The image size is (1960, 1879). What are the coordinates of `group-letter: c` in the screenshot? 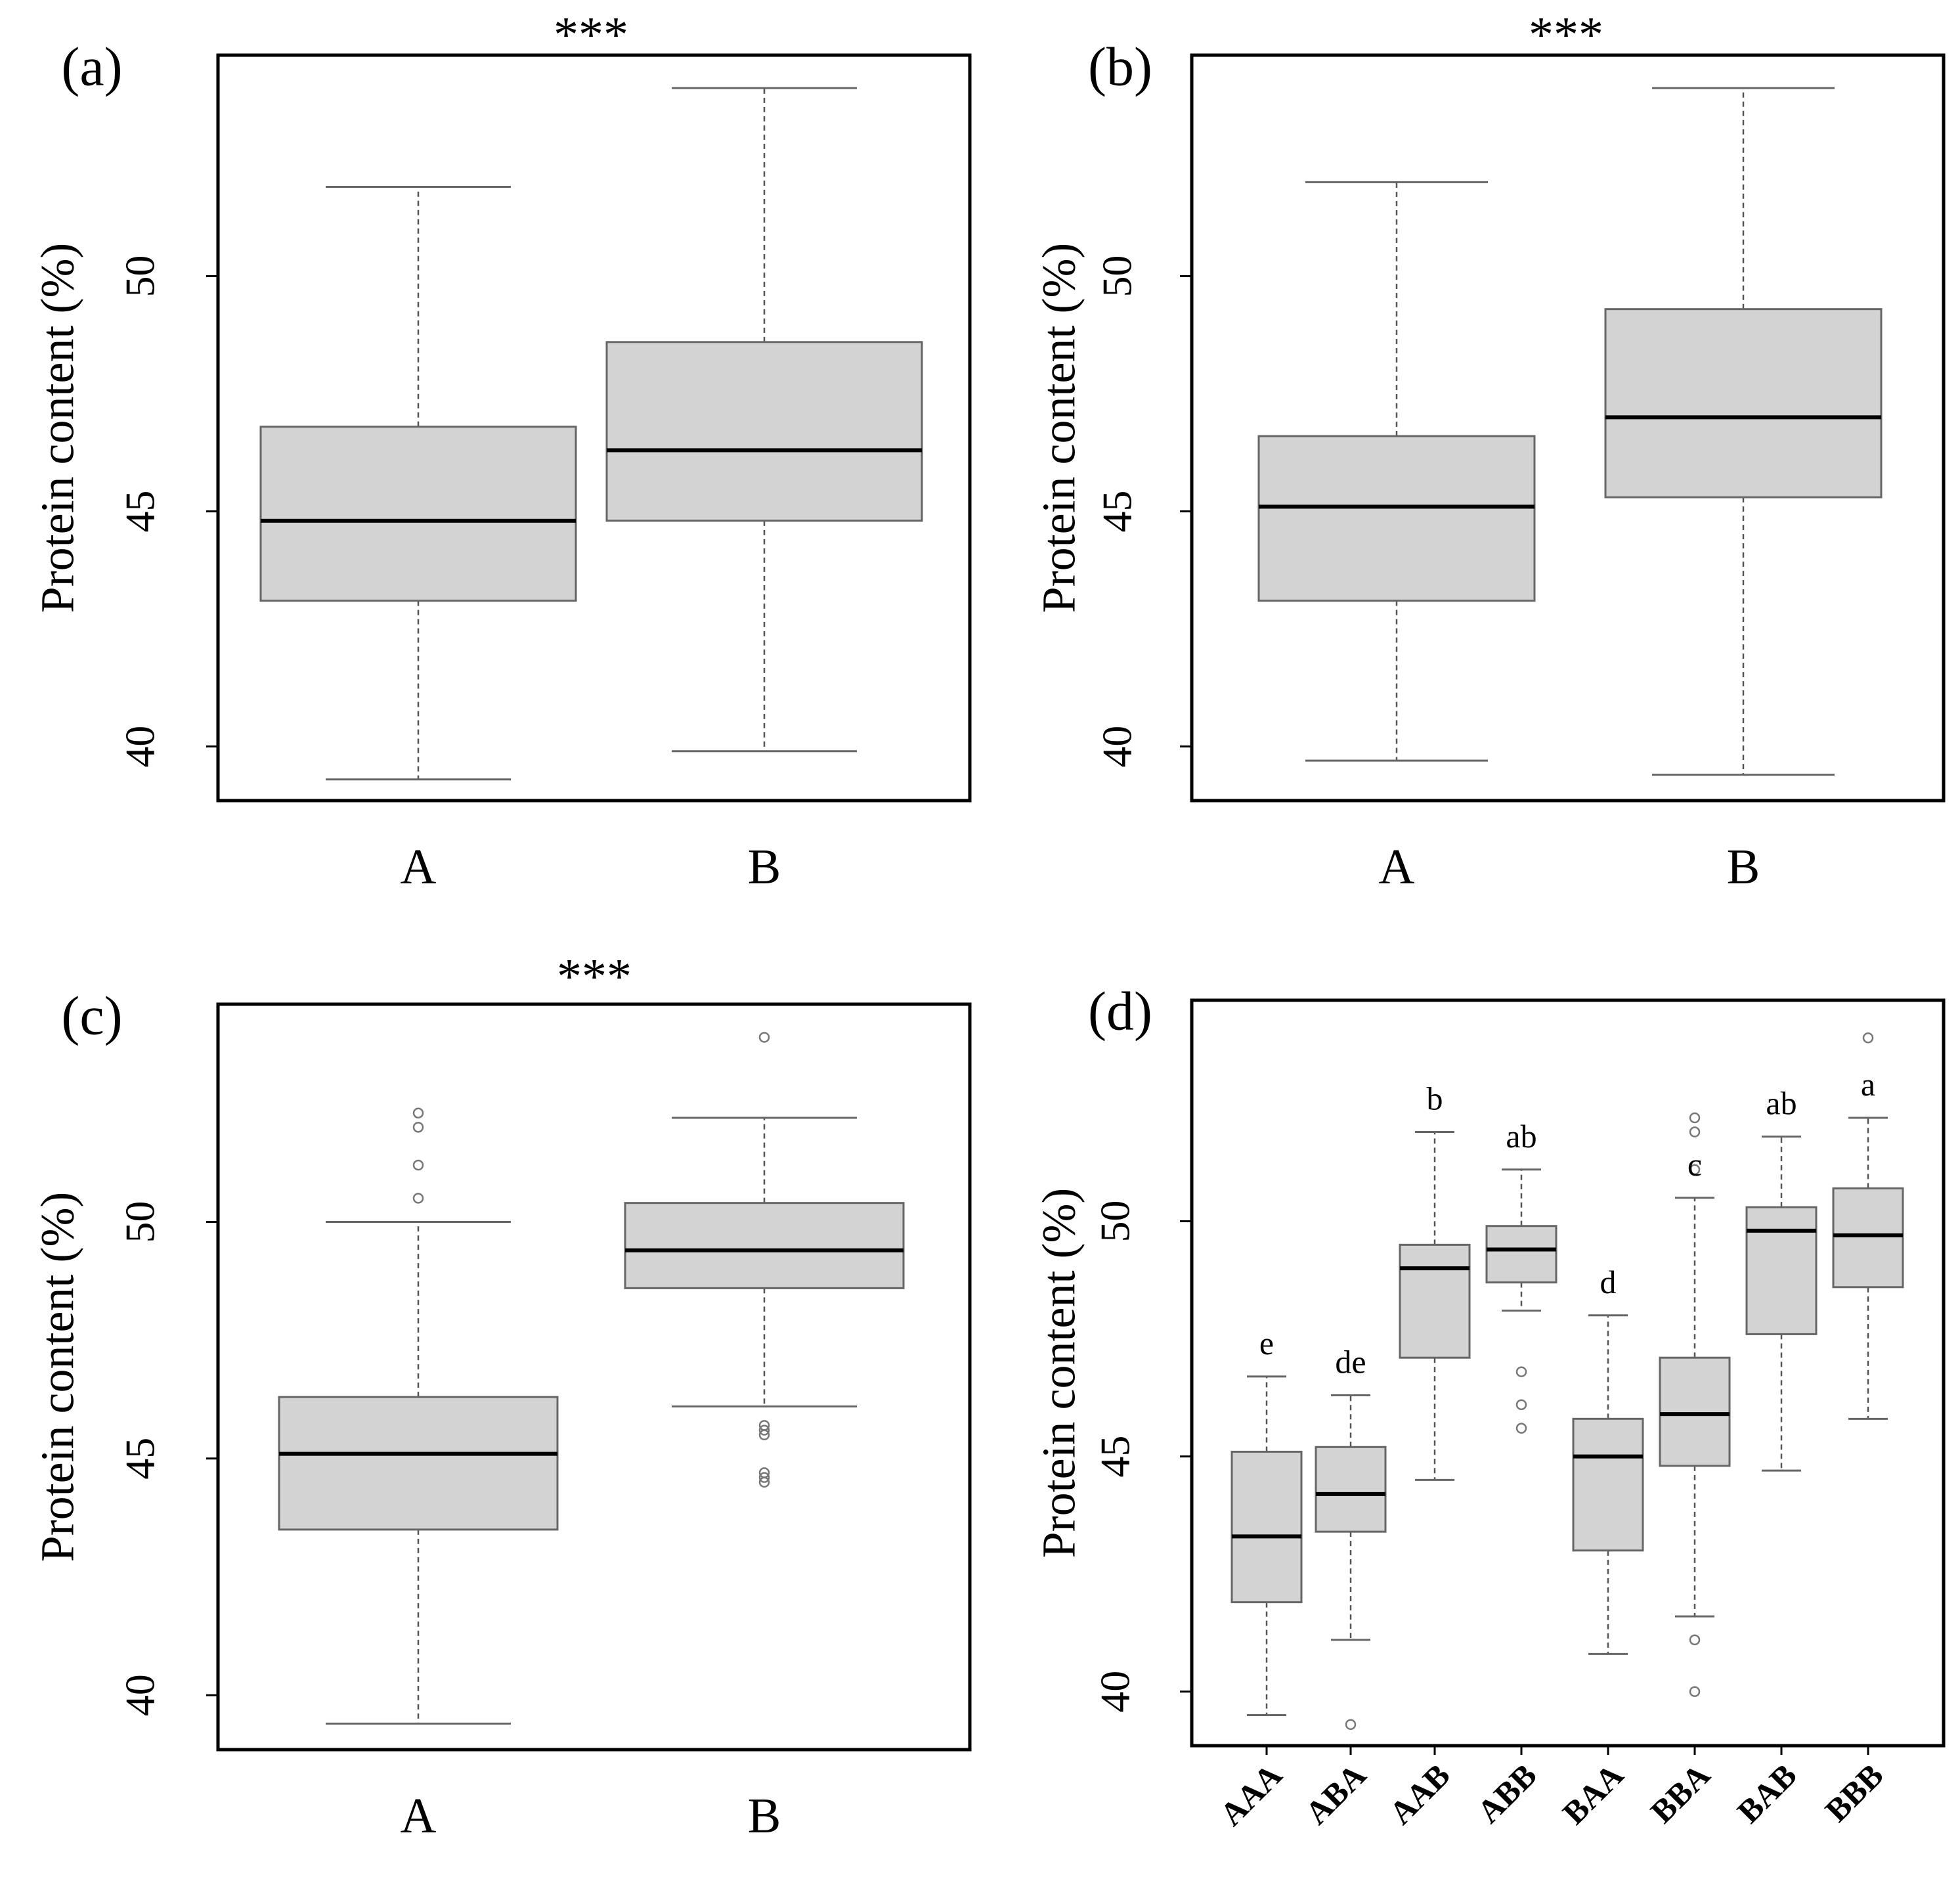 It's located at (1695, 1164).